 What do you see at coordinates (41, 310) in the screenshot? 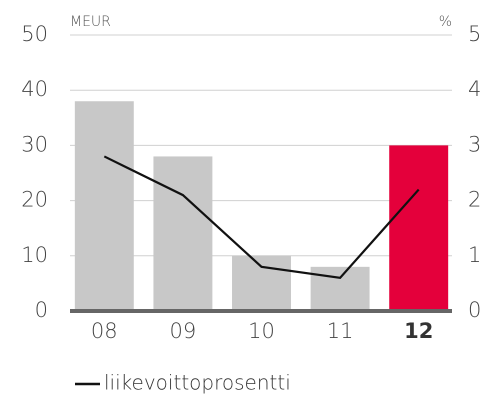
I see `y-tick-label: 0` at bounding box center [41, 310].